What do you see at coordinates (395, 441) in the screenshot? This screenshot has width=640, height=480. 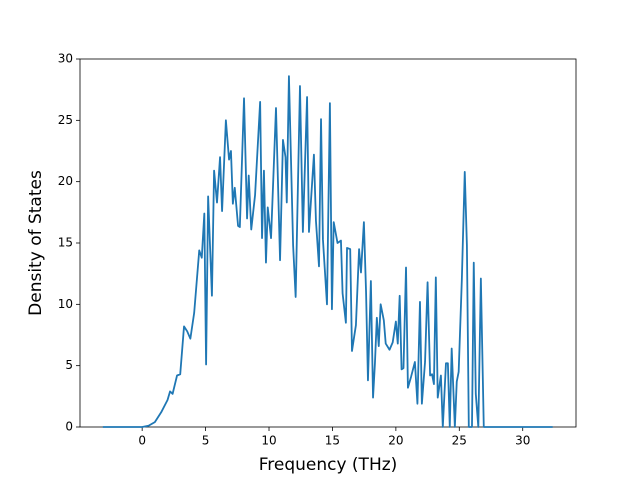 I see `x-tick-label: 20` at bounding box center [395, 441].